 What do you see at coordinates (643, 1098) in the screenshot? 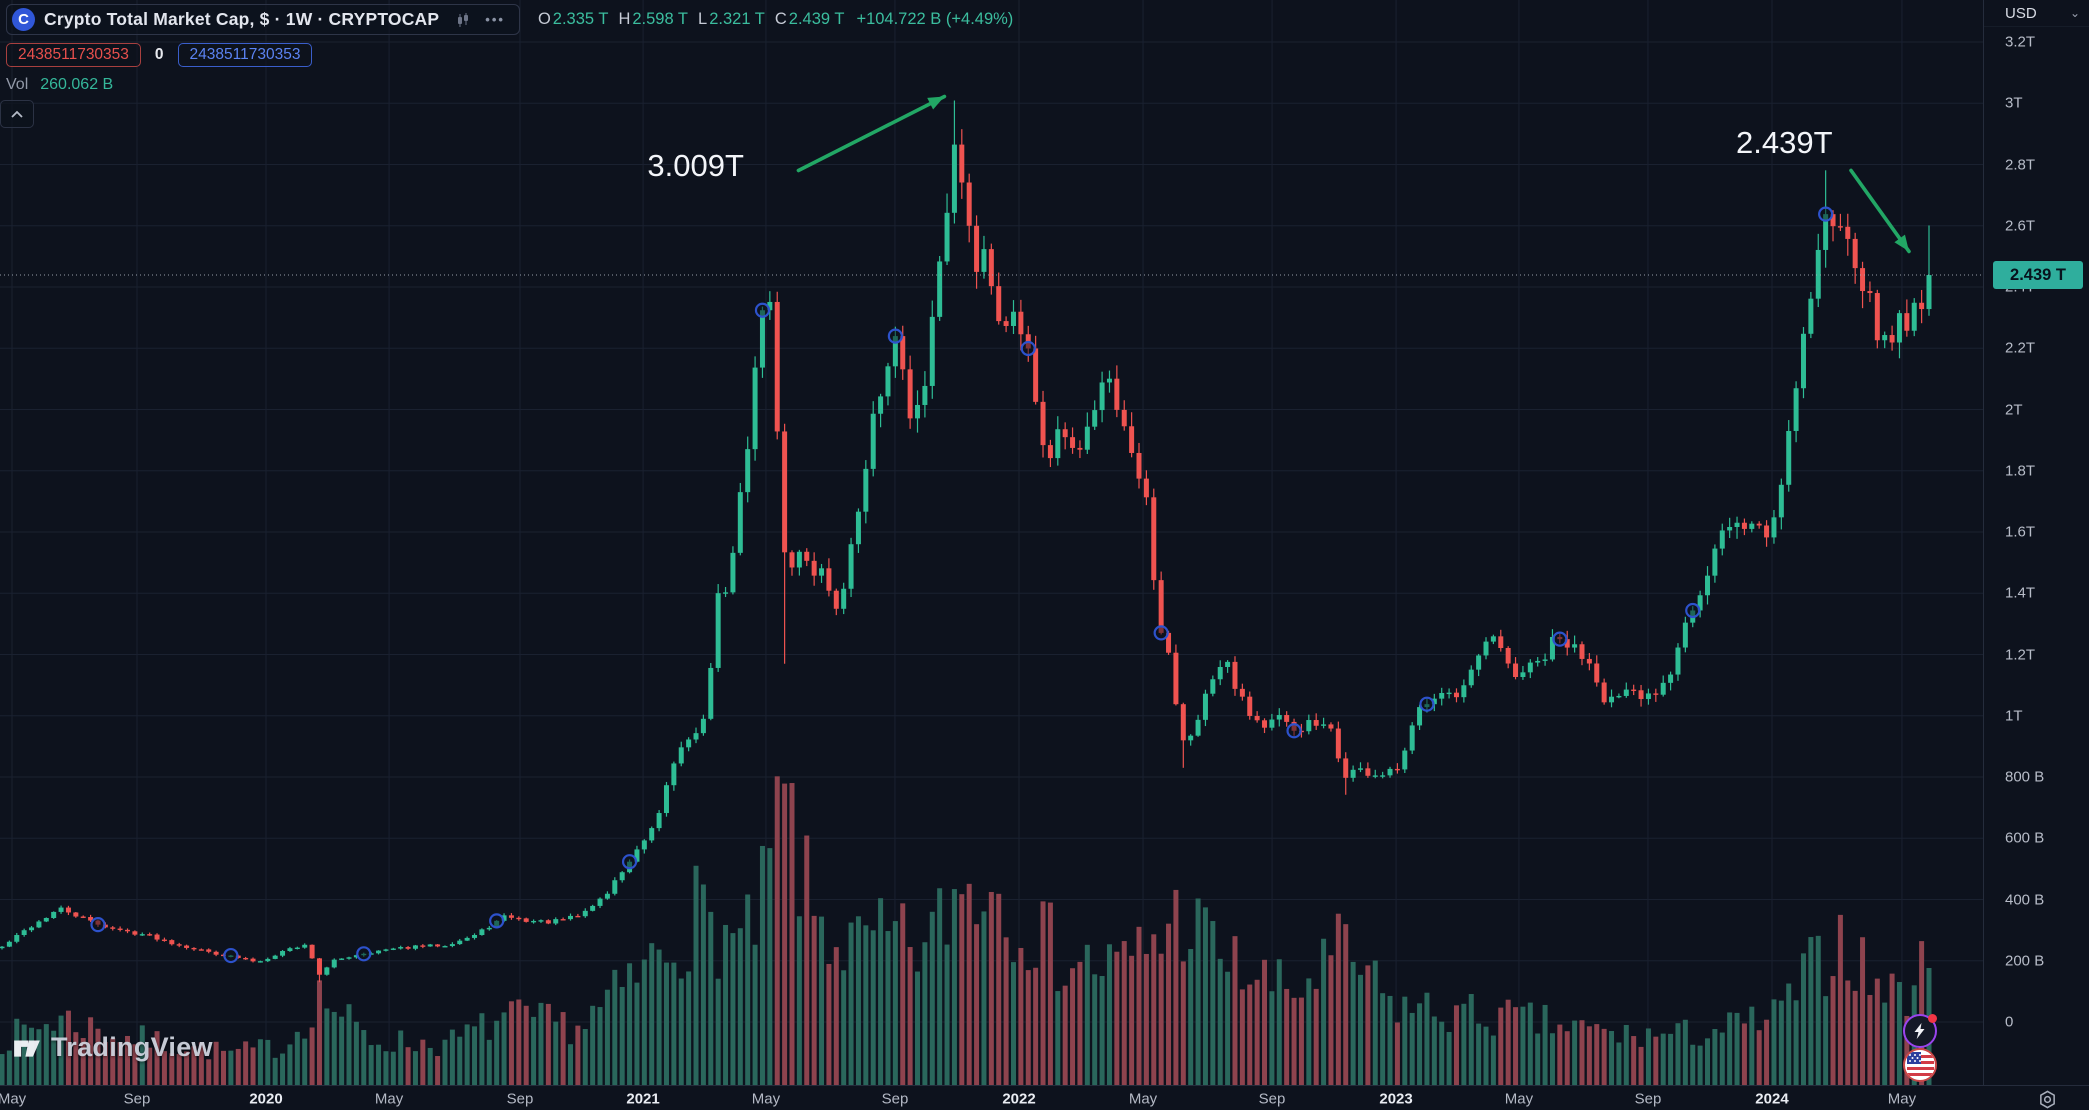
I see `time-tick-2021: 2021` at bounding box center [643, 1098].